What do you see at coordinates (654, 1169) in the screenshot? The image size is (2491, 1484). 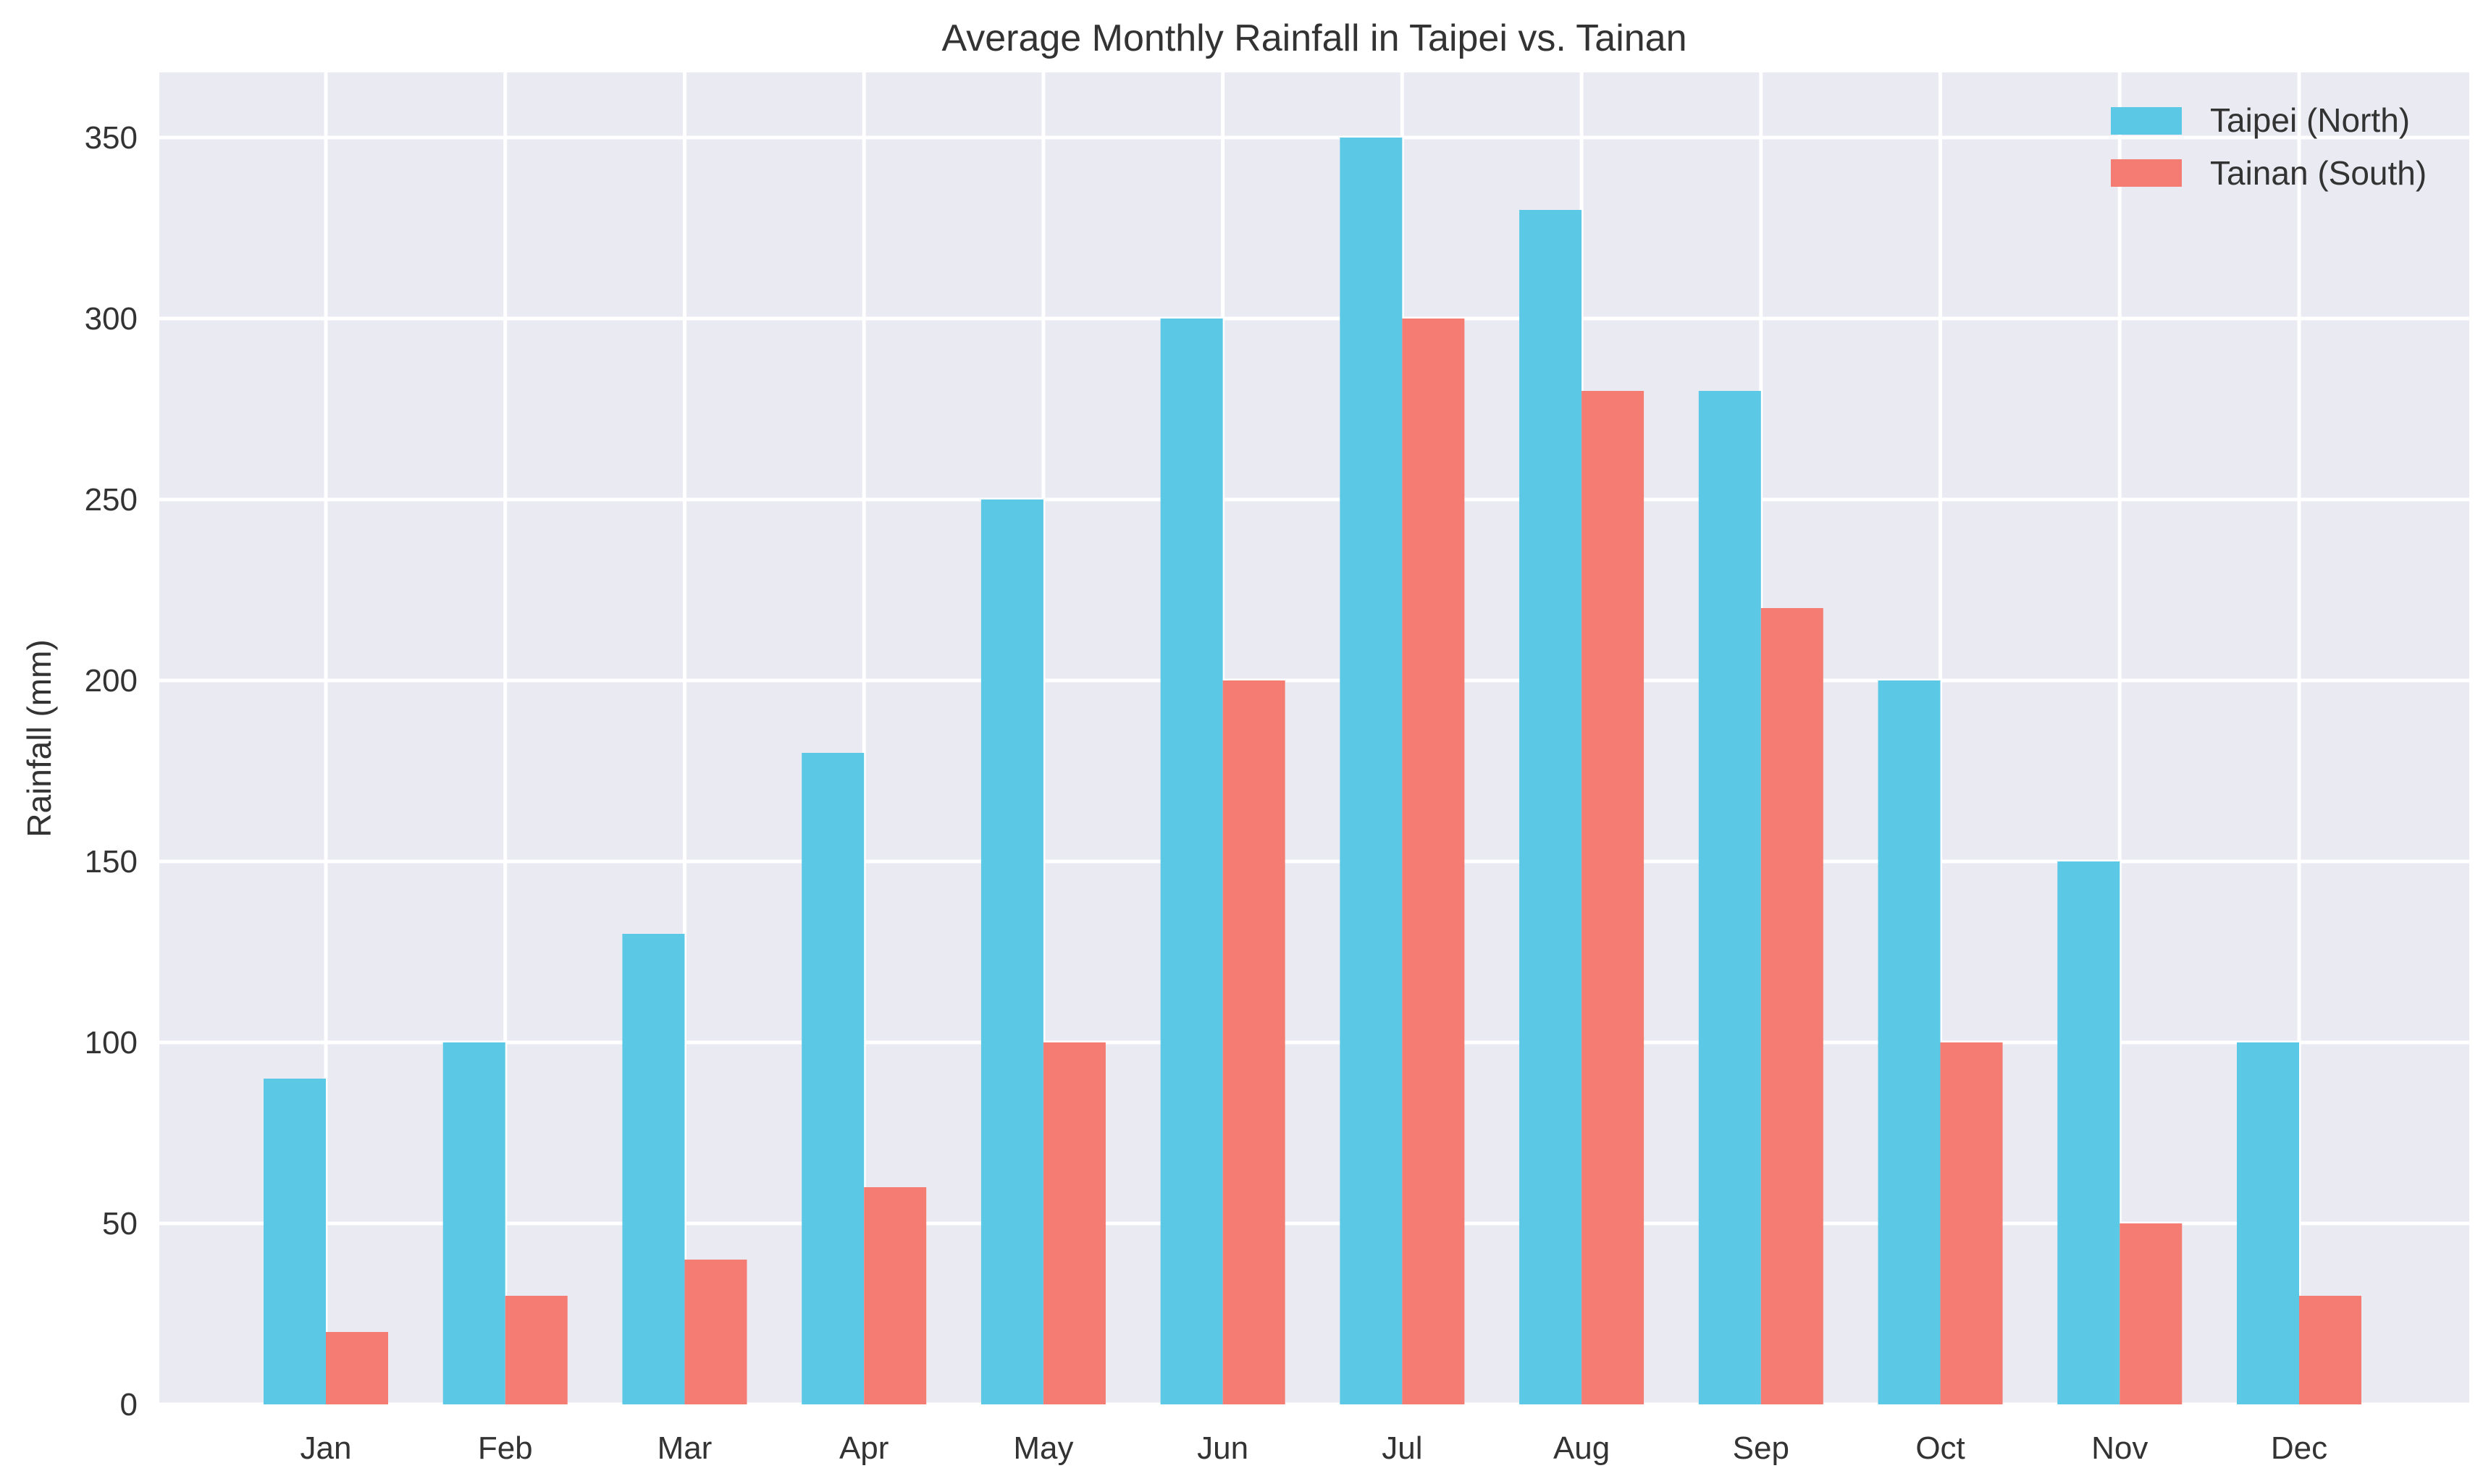 I see `bar-taipei-mar` at bounding box center [654, 1169].